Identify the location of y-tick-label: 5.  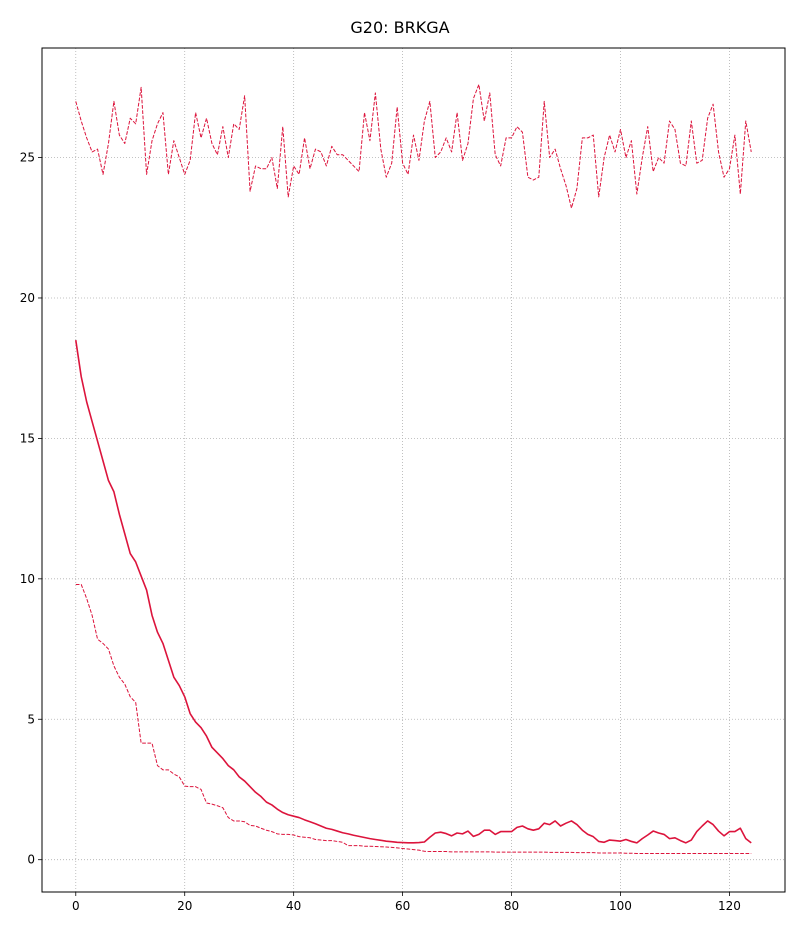
(31, 719).